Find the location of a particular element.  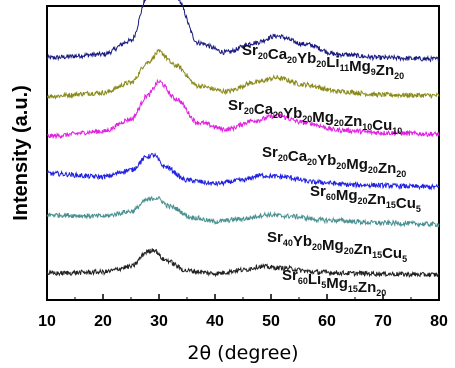

y-axis-title: Intensity (a.u.) is located at coordinates (21, 153).